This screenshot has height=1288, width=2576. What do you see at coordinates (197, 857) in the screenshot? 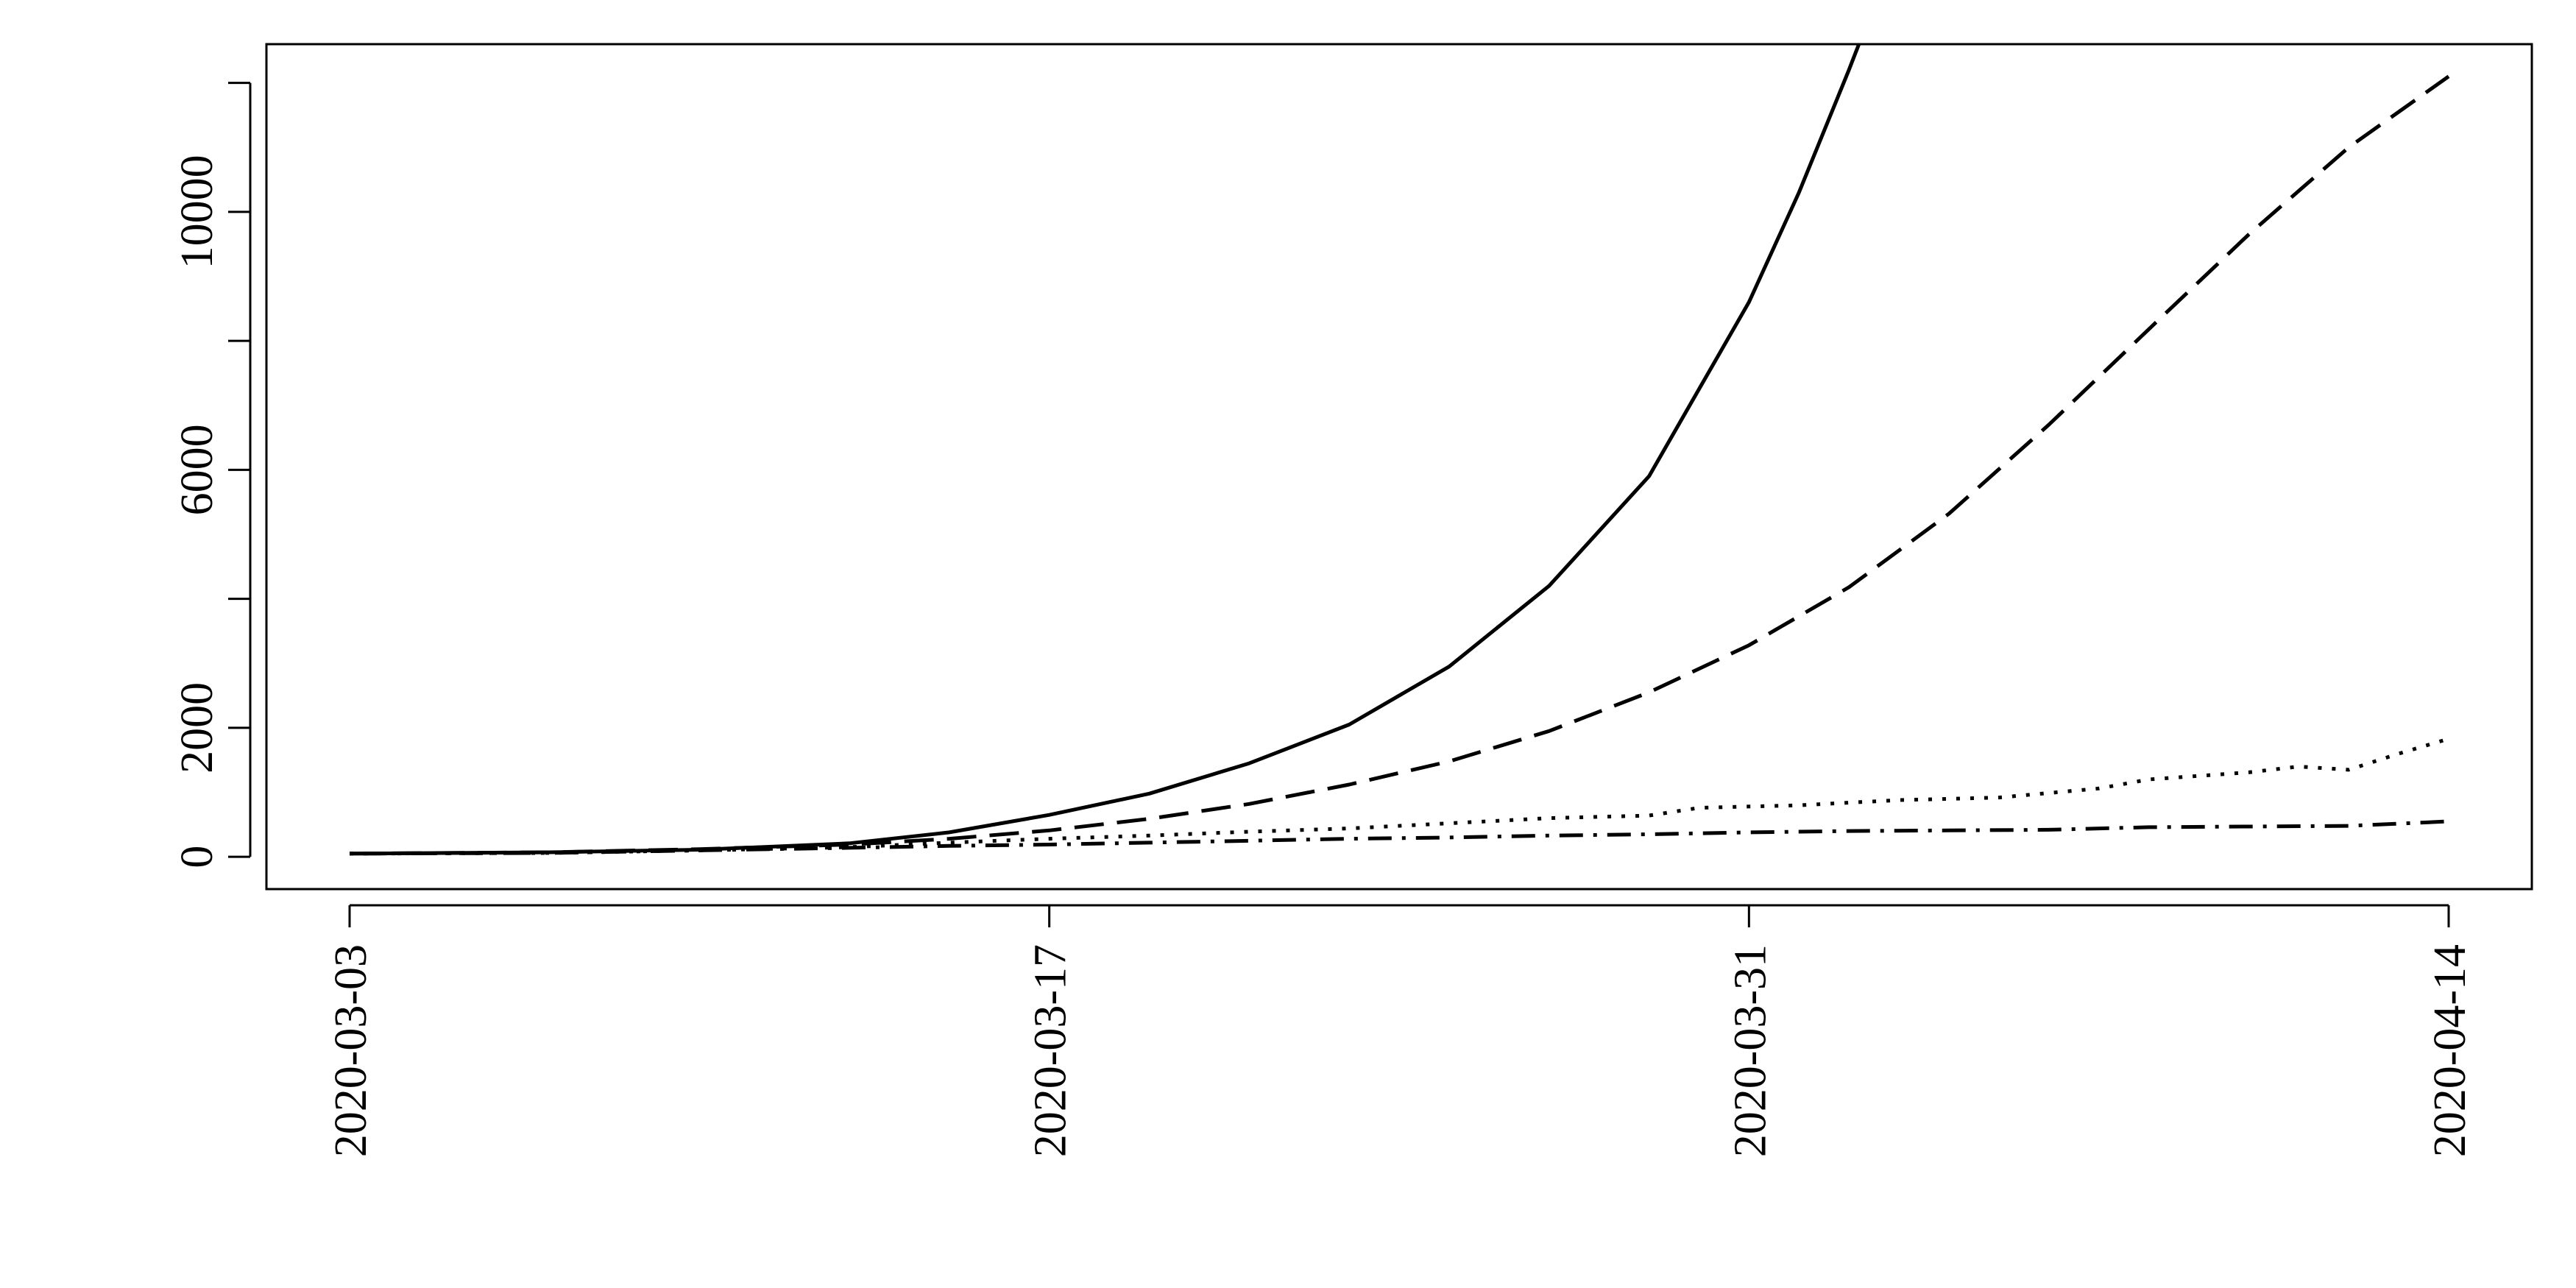
I see `y-tick-label: 0` at bounding box center [197, 857].